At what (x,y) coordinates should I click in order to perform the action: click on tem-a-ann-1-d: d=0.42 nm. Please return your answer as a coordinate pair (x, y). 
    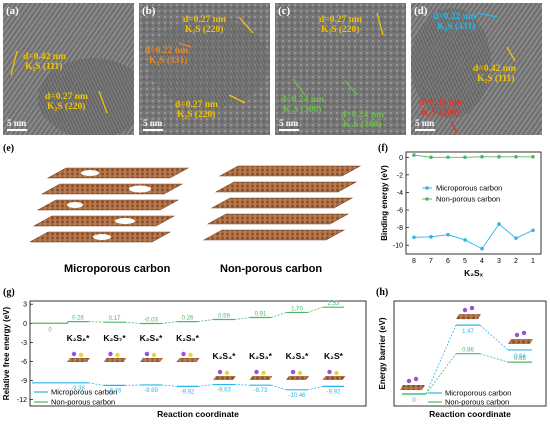
    Looking at the image, I should click on (44, 57).